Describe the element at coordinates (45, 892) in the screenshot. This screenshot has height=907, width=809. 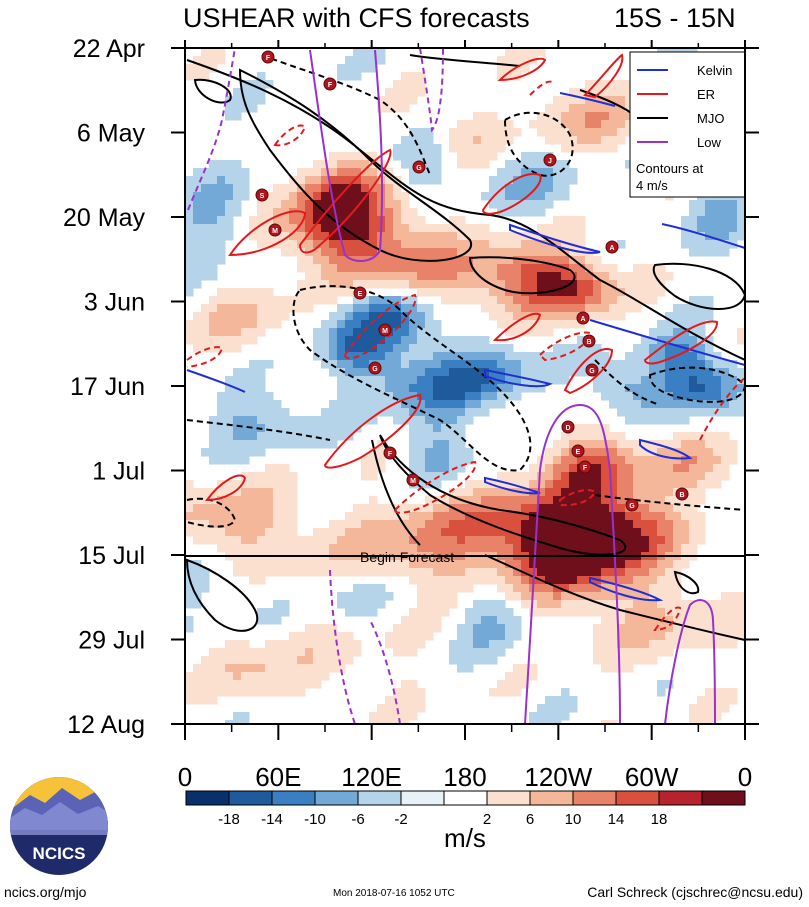
I see `footer-site-link: ncics.org/mjo` at that location.